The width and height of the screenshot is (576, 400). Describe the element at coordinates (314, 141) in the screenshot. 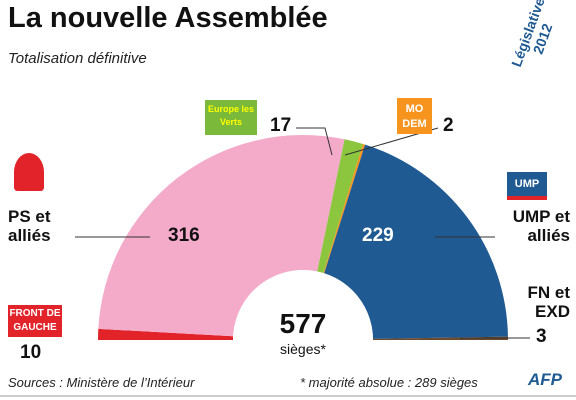

I see `leader-line` at that location.